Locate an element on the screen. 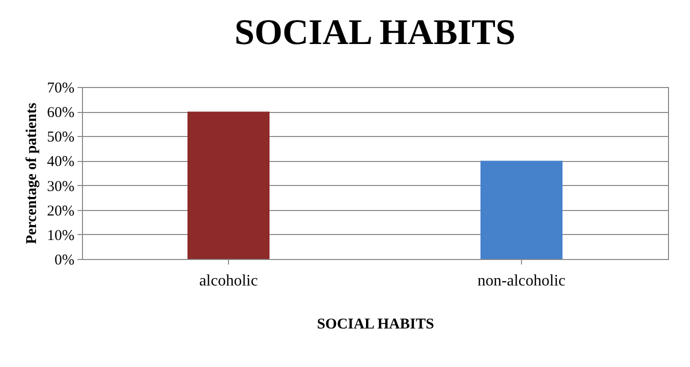 Image resolution: width=690 pixels, height=367 pixels. x-axis-title: SOCIAL HABITS is located at coordinates (375, 324).